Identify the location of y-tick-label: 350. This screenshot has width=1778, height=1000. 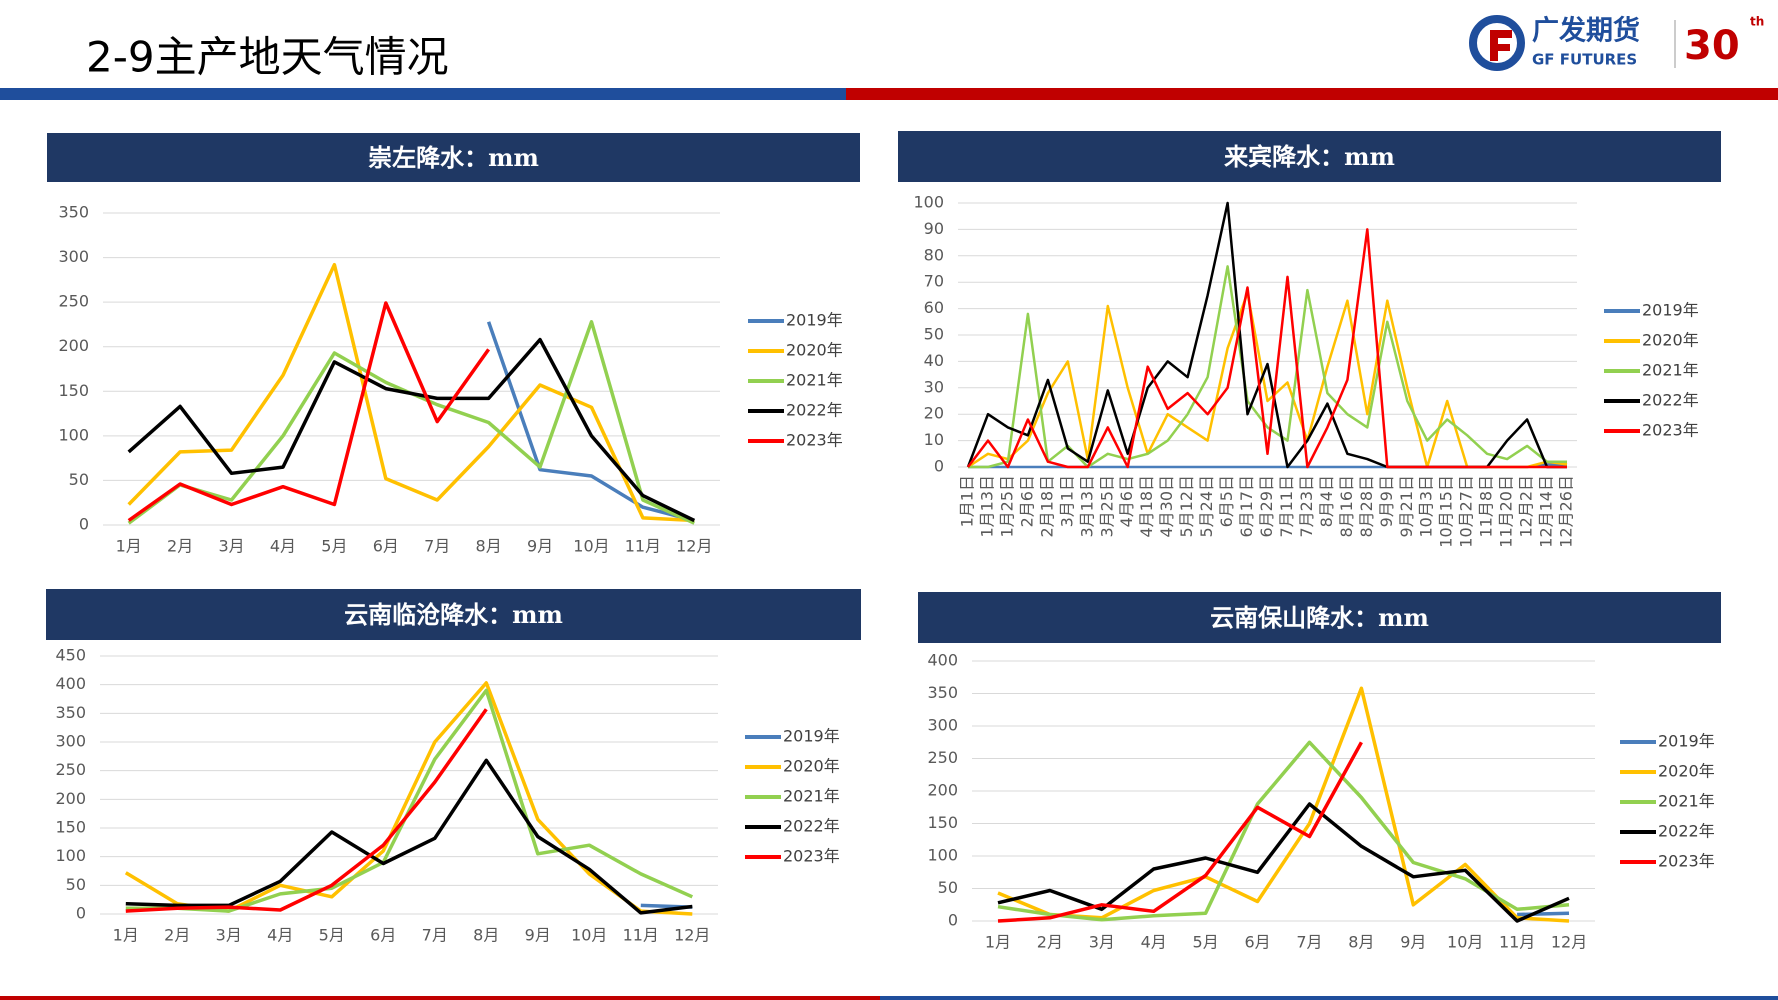
(70, 712).